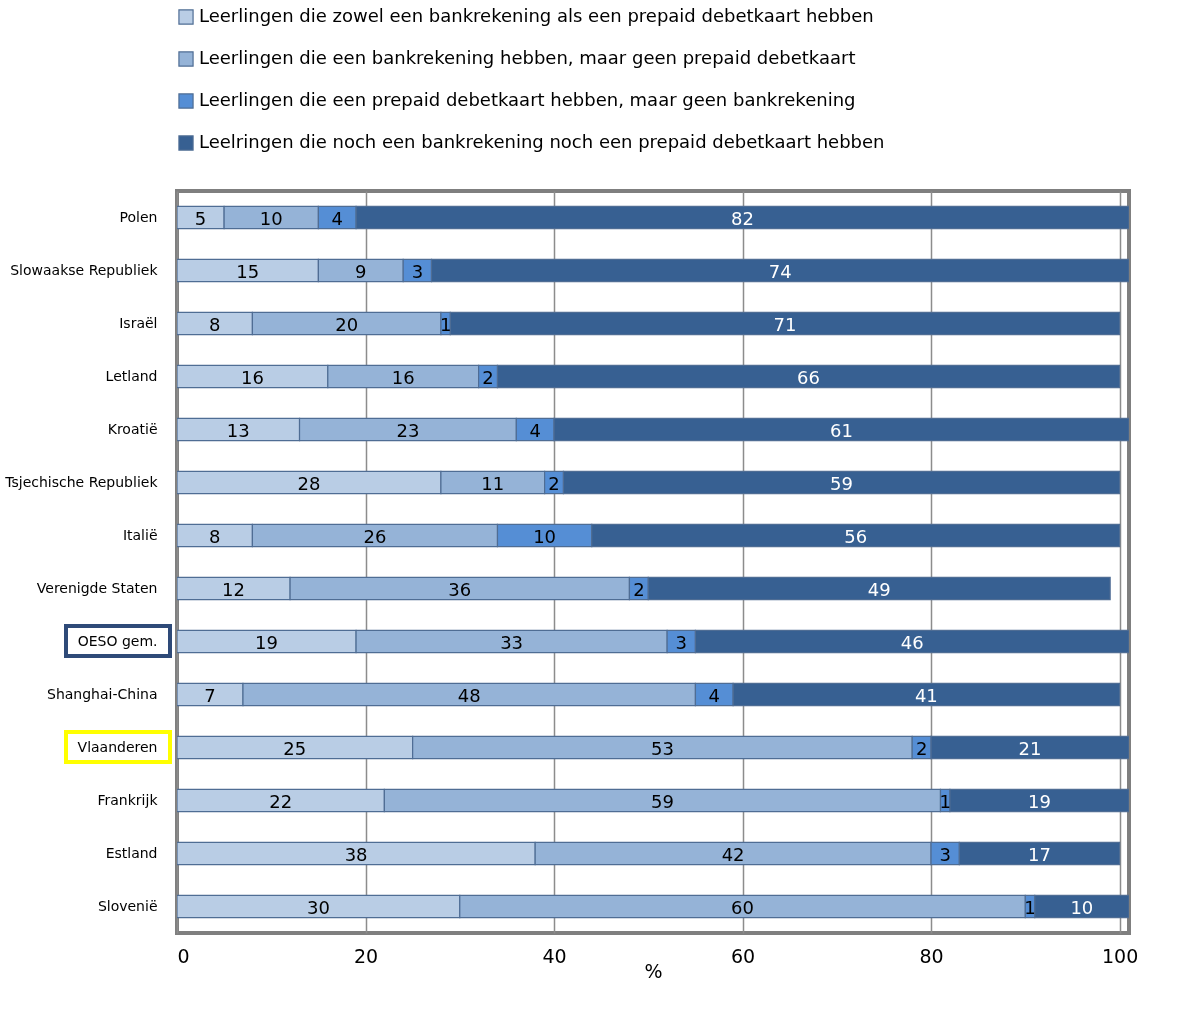 The height and width of the screenshot is (1025, 1203). What do you see at coordinates (408, 430) in the screenshot?
I see `data-label: 23` at bounding box center [408, 430].